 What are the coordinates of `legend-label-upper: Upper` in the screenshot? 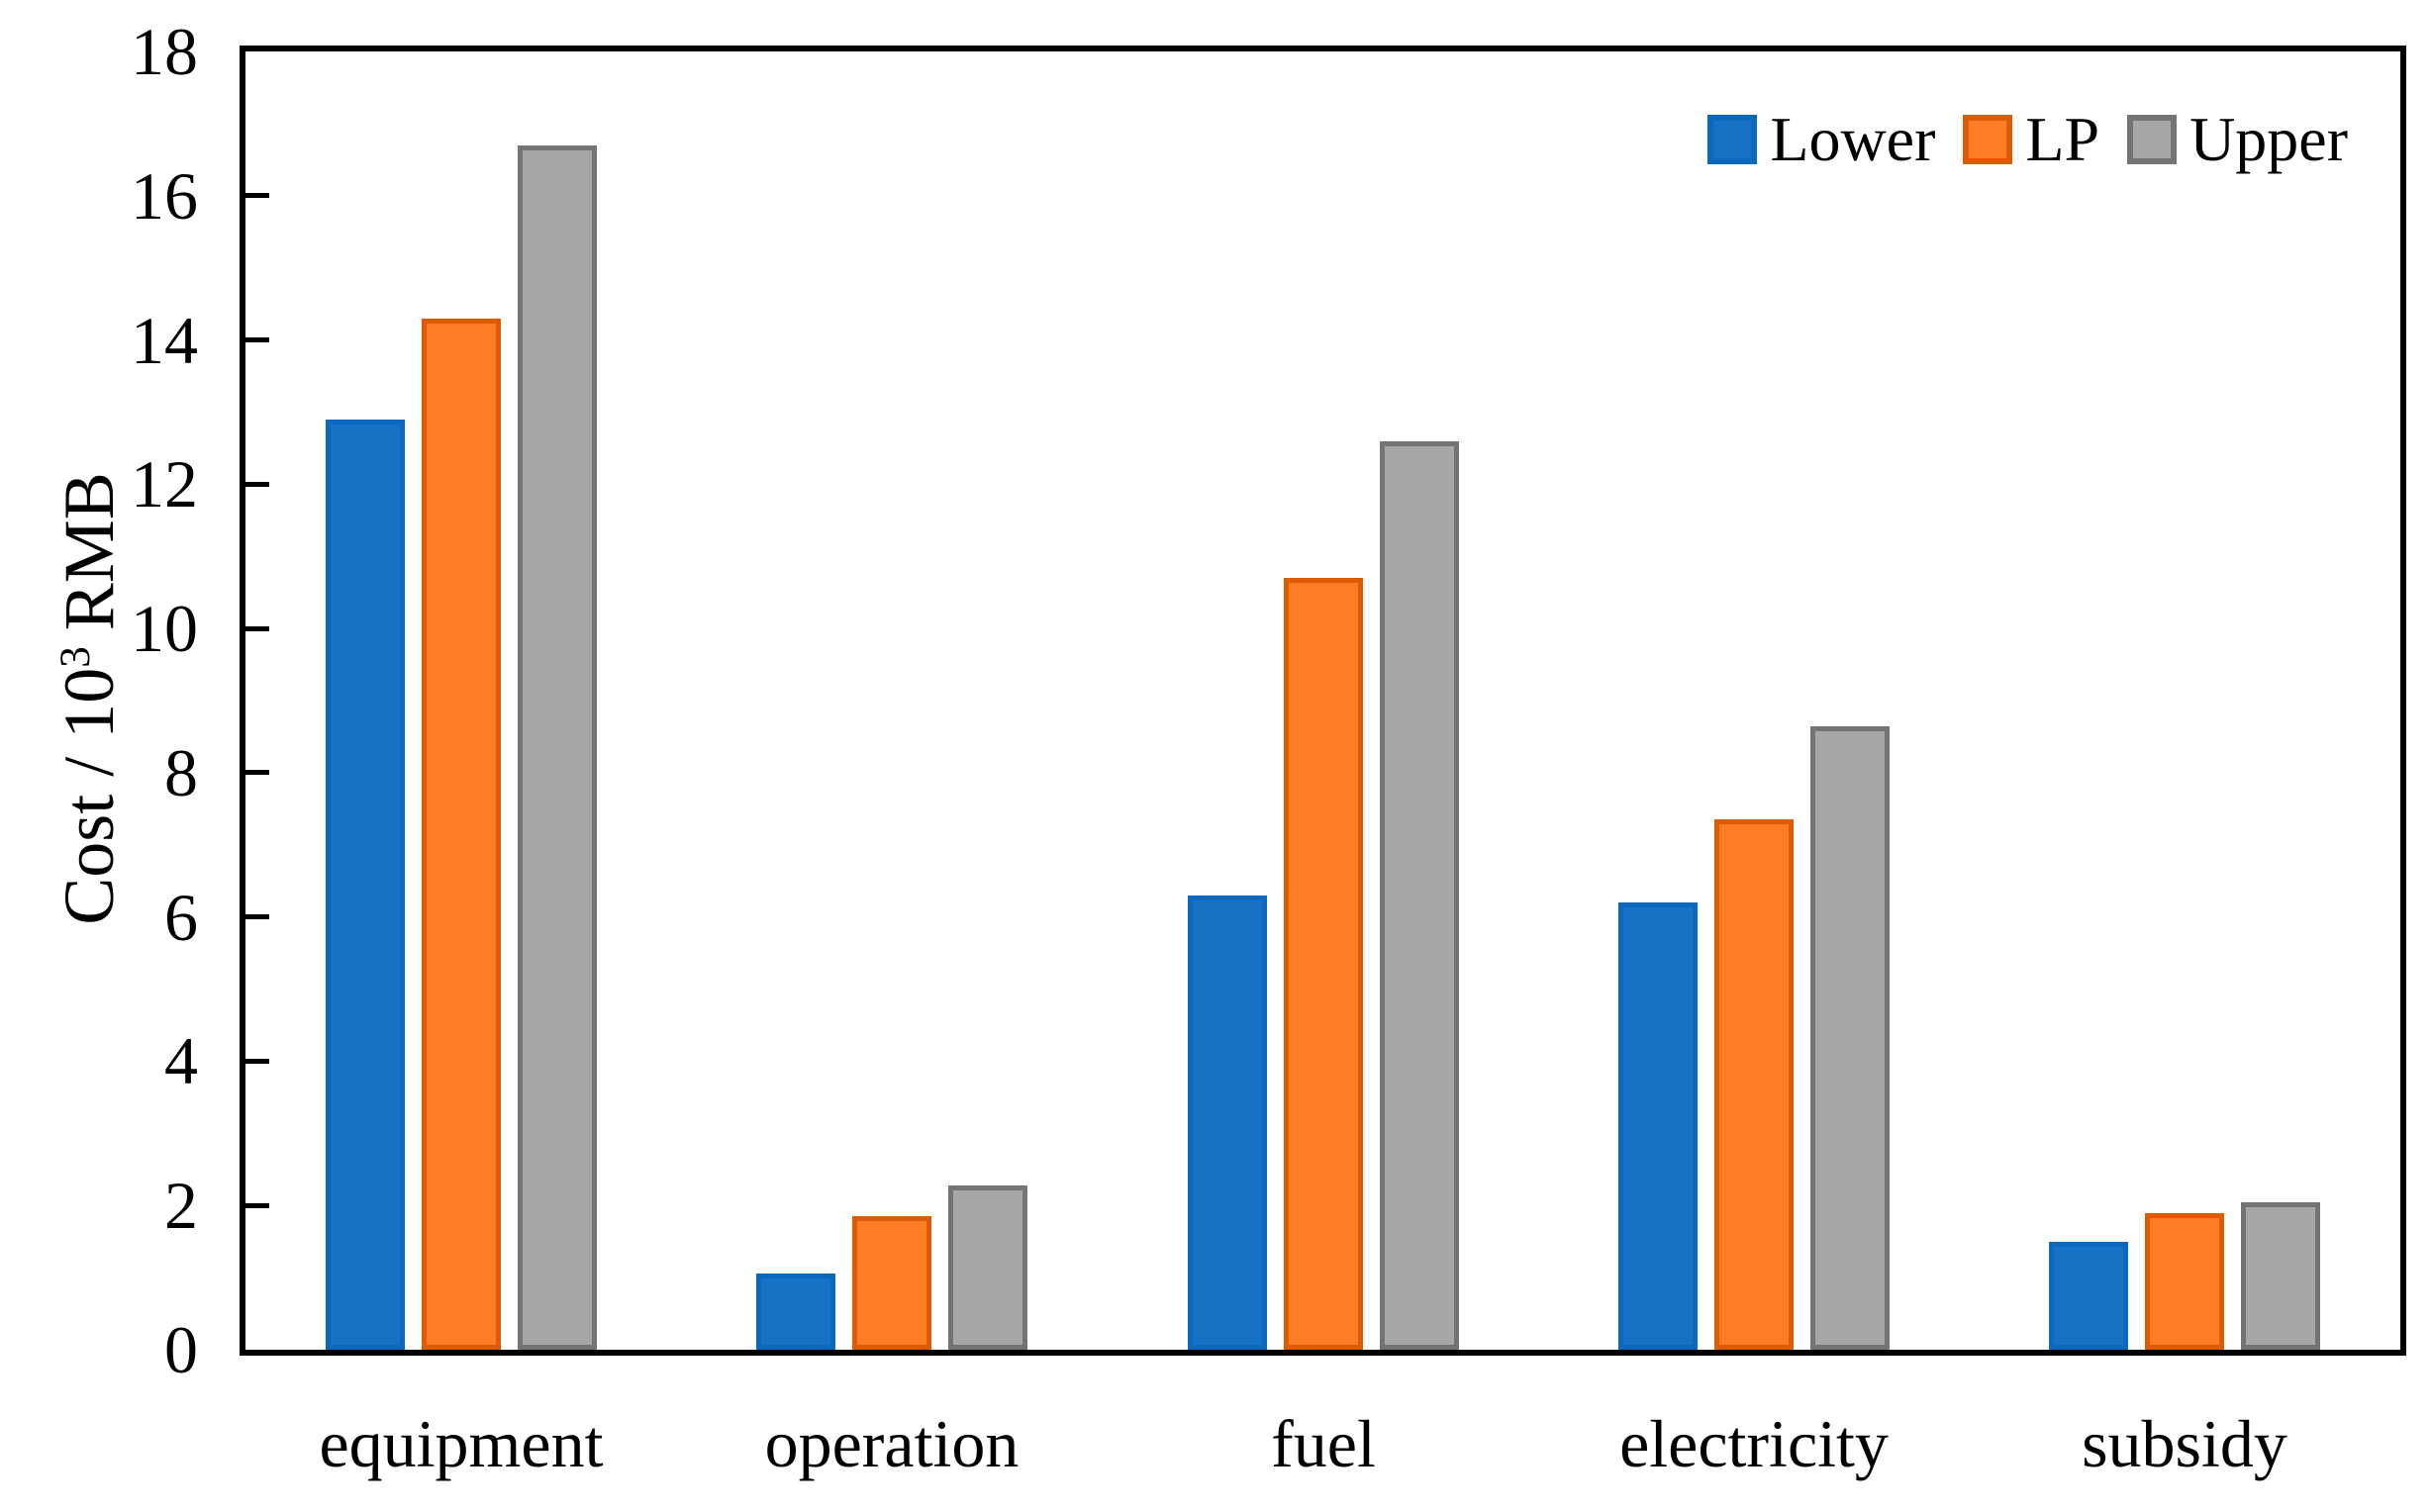 It's located at (2269, 139).